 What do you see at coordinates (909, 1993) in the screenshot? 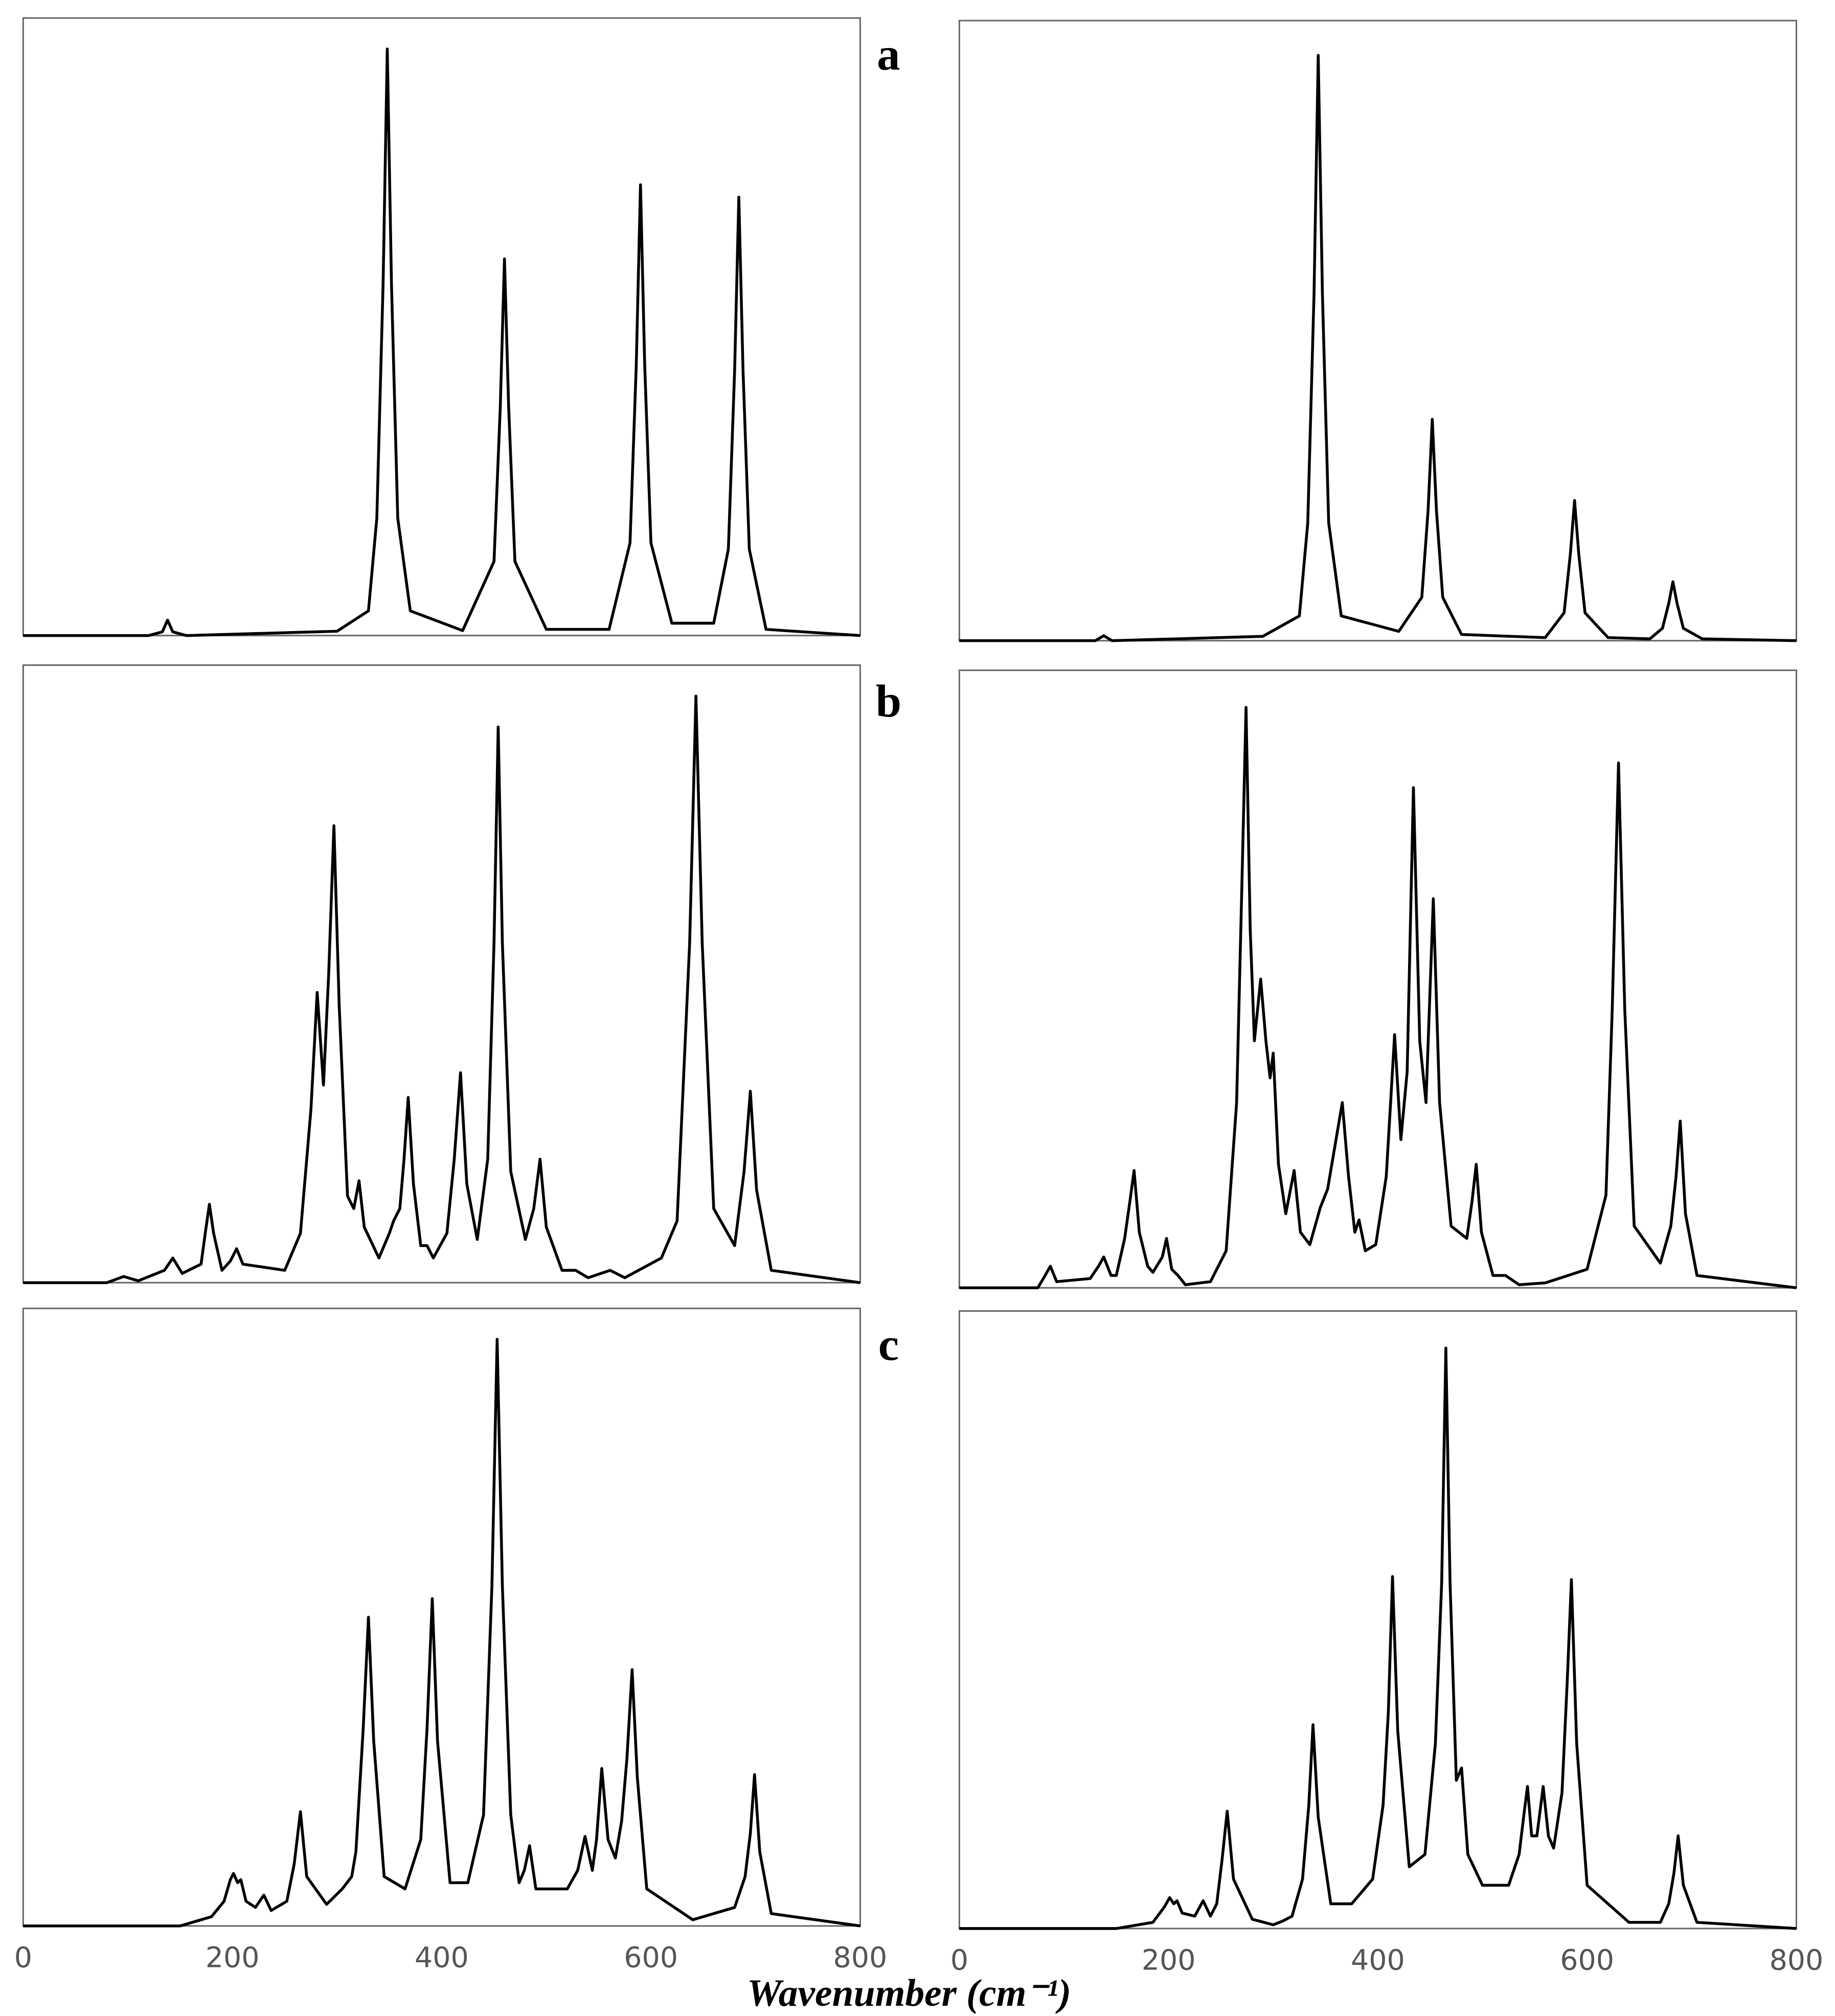
I see `x-axis-label: Wavenumber (cm⁻¹)` at bounding box center [909, 1993].